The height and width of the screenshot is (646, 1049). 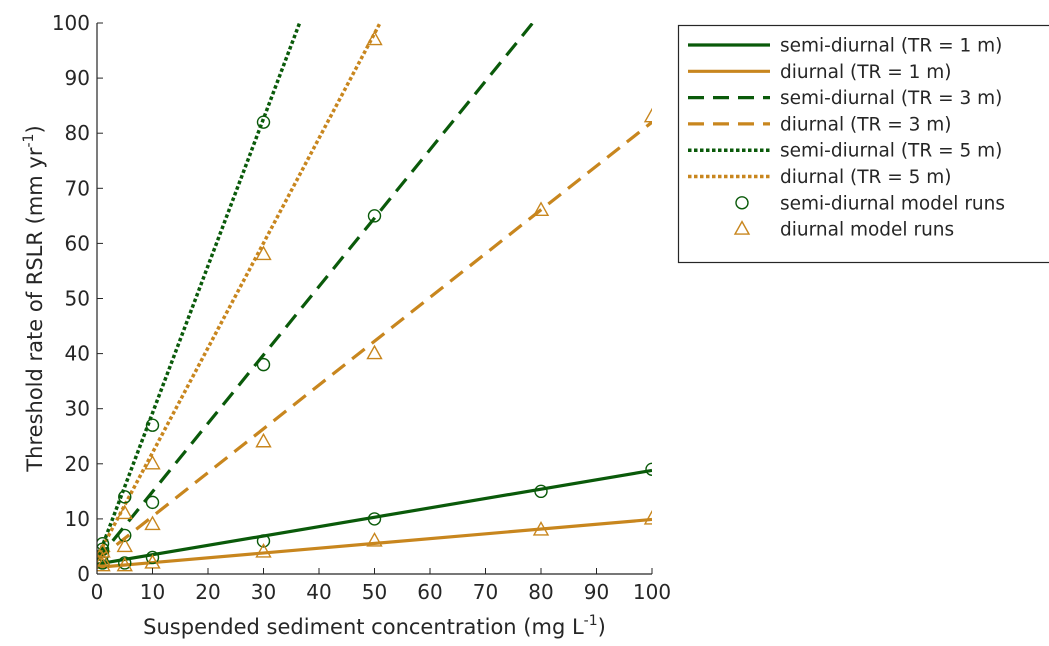 What do you see at coordinates (263, 592) in the screenshot?
I see `x-tick-label-3: 30` at bounding box center [263, 592].